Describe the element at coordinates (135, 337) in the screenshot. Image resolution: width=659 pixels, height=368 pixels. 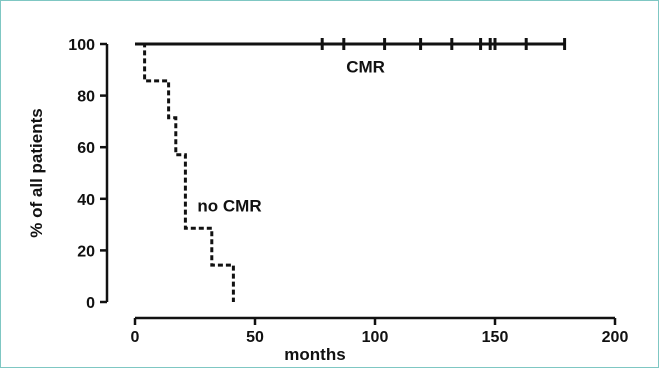
I see `x-tick-label: 0` at that location.